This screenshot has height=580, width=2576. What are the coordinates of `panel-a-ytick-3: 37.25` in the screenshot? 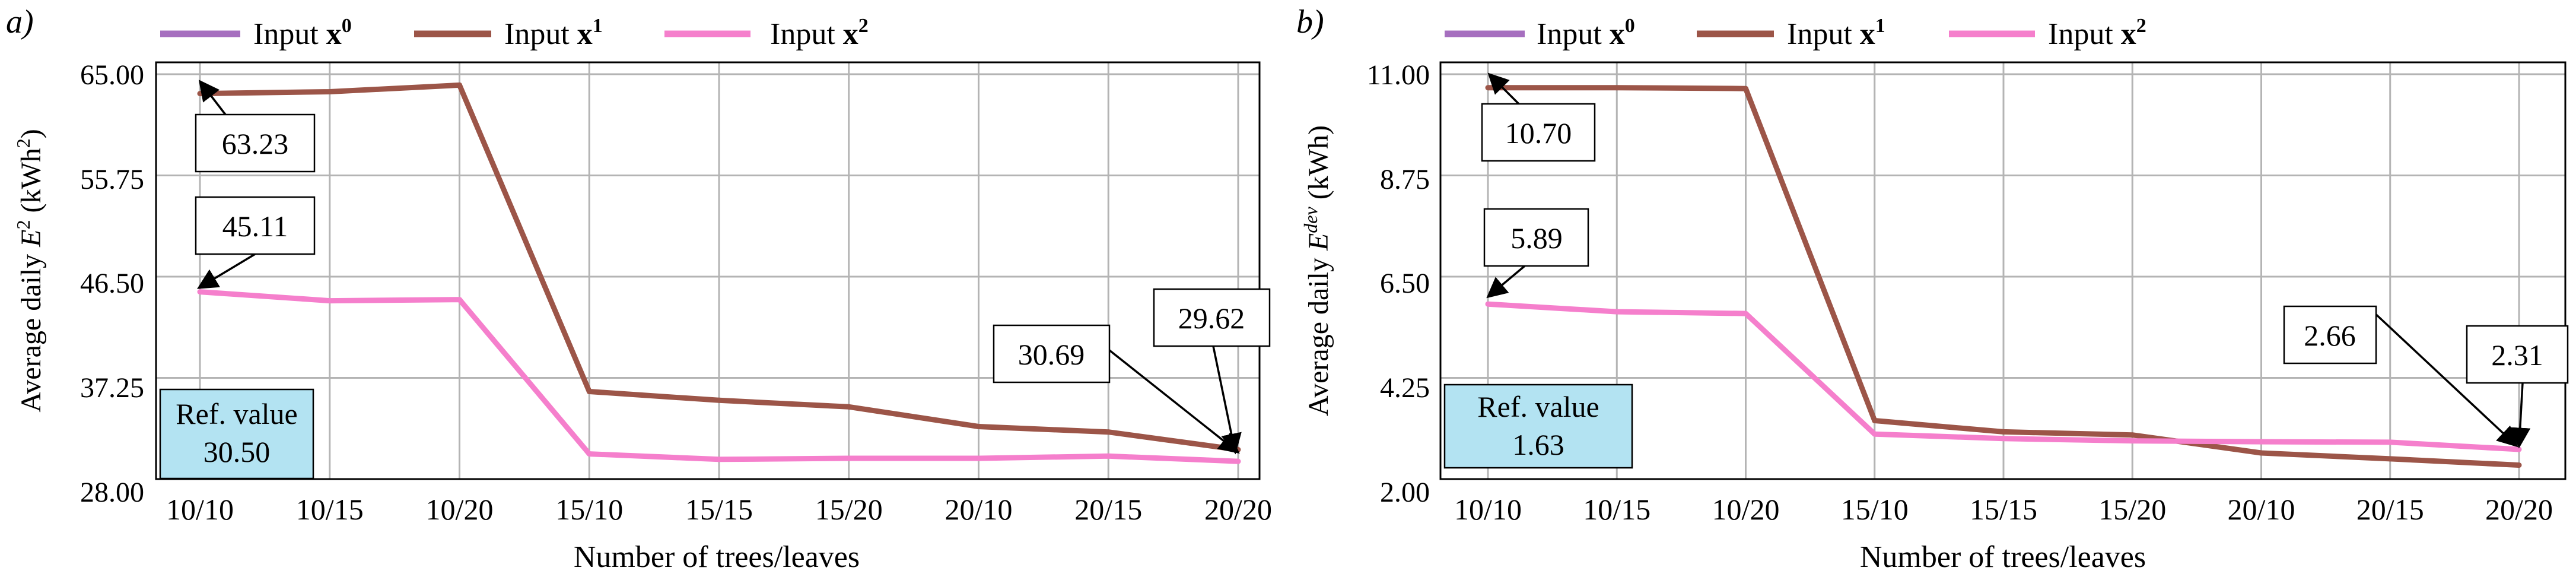 It's located at (112, 388).